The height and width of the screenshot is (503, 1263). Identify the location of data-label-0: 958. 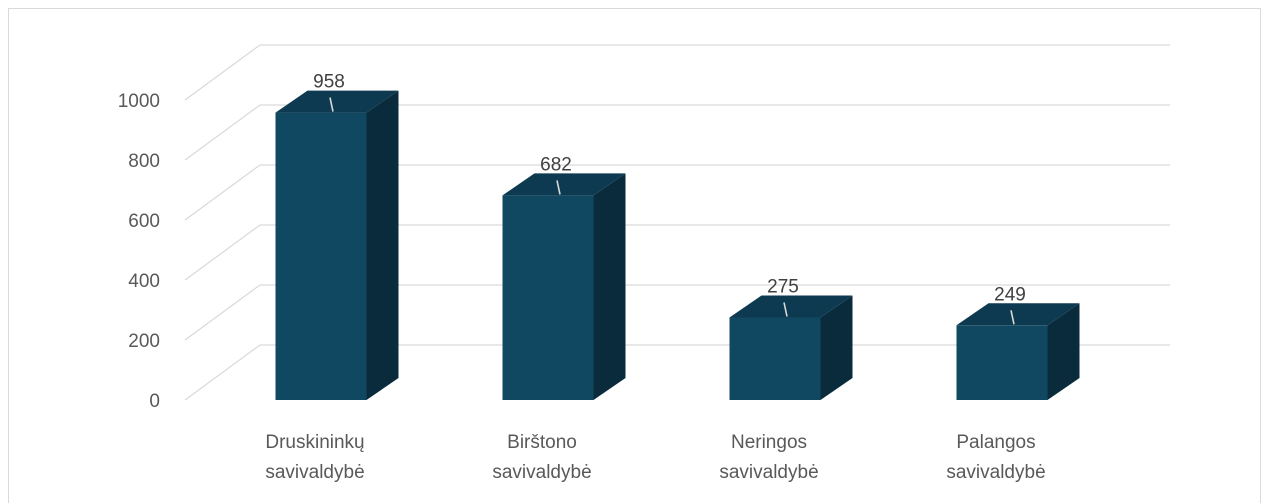
(329, 82).